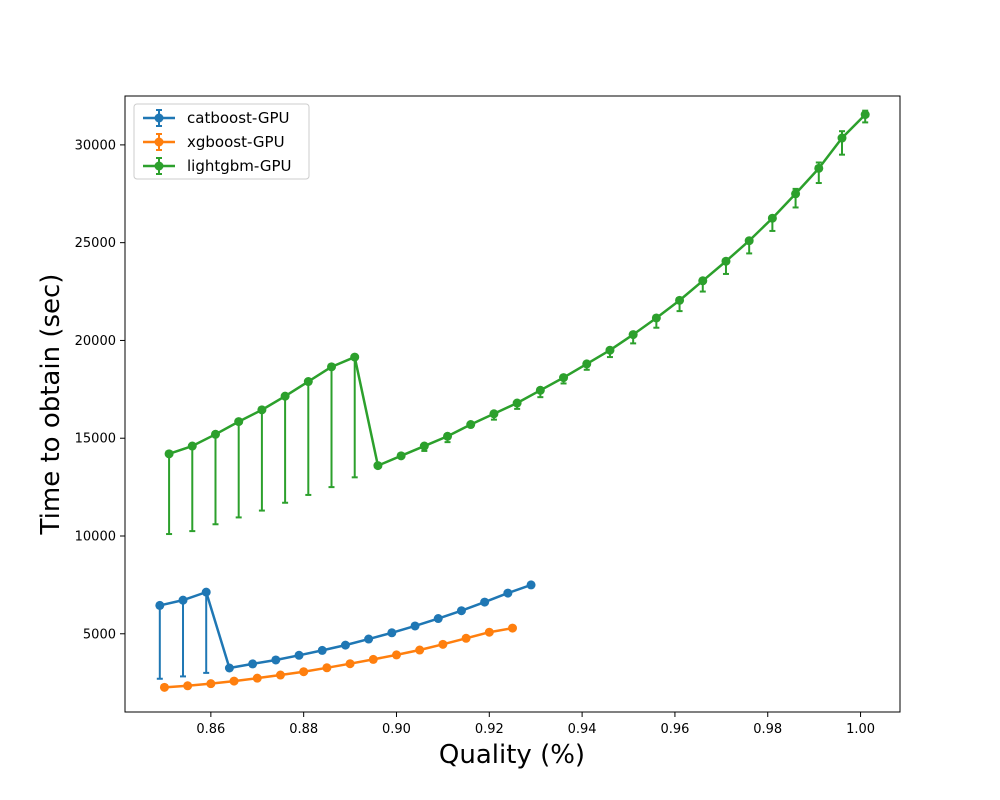 The height and width of the screenshot is (800, 1000). Describe the element at coordinates (535, 724) in the screenshot. I see `x-axis: 0.86 0.88 0.90 0.92 0.94 0.96 0.98 1.00` at that location.